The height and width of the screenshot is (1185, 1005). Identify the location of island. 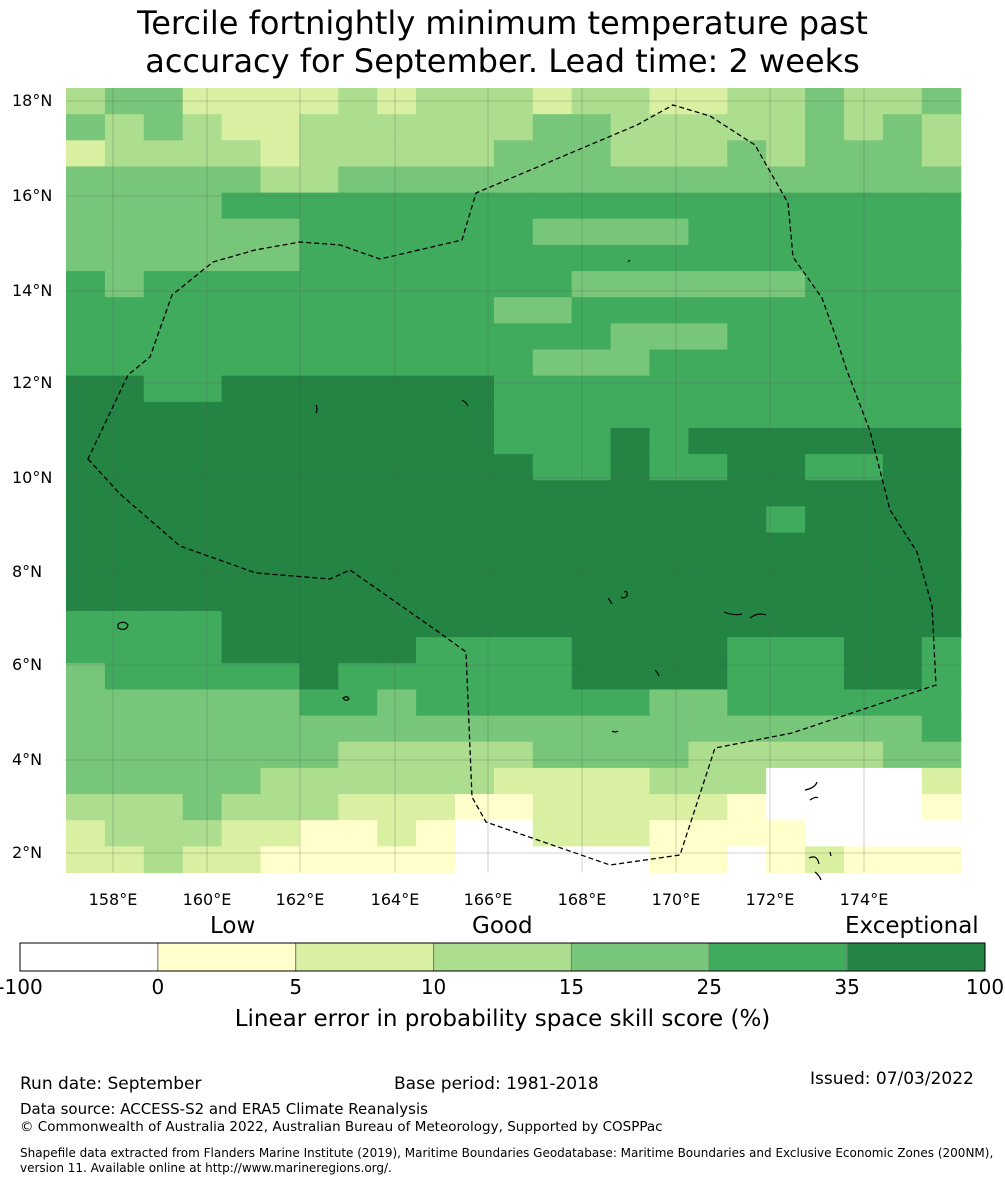
(758, 616).